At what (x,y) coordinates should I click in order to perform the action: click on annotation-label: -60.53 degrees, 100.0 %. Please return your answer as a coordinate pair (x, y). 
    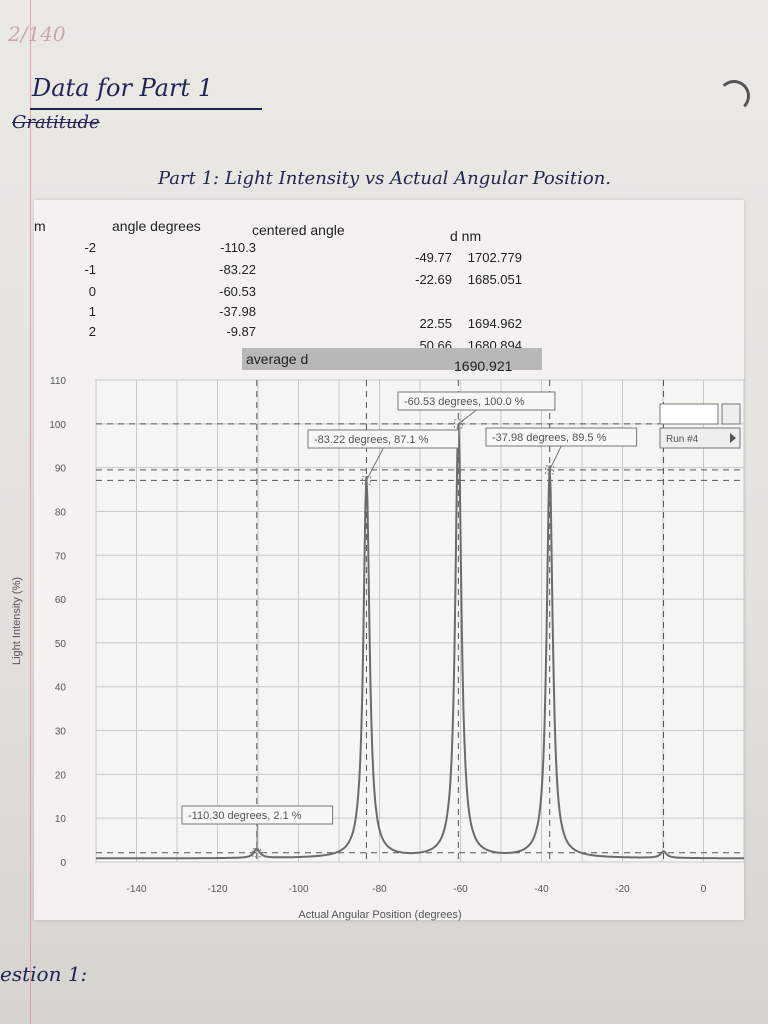
    Looking at the image, I should click on (464, 402).